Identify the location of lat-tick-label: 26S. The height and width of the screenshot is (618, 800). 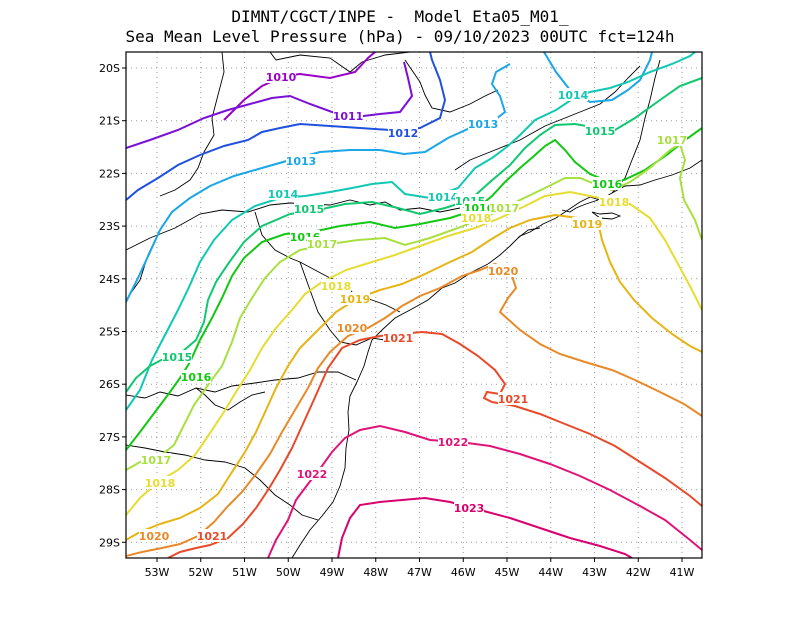
(109, 384).